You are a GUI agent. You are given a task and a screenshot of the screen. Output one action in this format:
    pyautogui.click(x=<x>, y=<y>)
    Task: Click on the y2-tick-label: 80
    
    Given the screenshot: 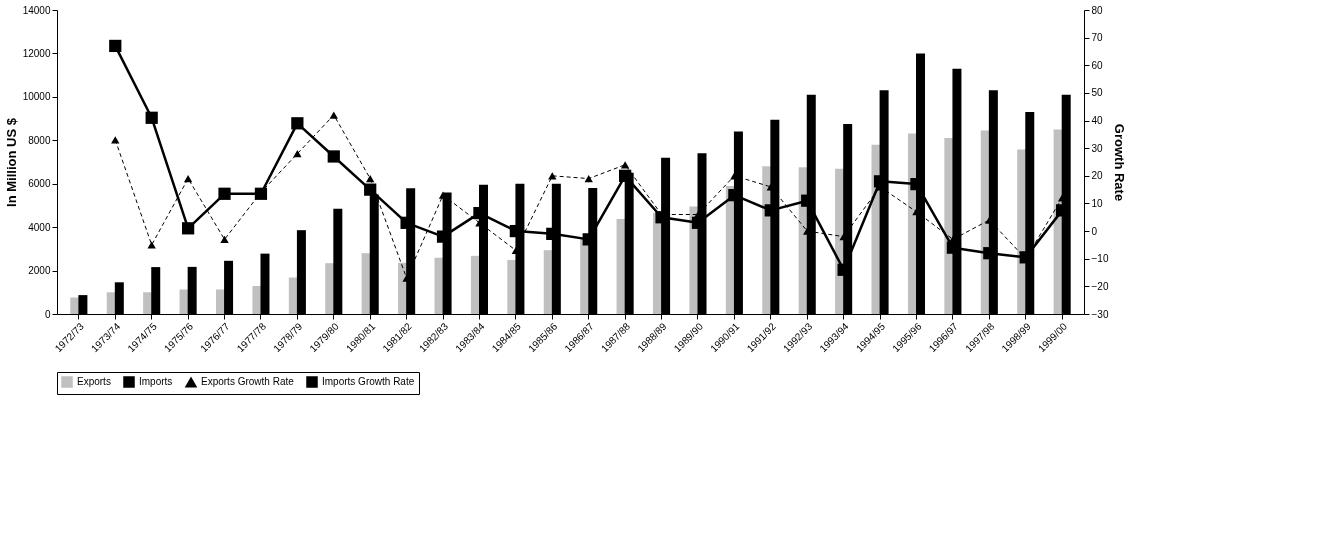 What is the action you would take?
    pyautogui.click(x=1097, y=10)
    